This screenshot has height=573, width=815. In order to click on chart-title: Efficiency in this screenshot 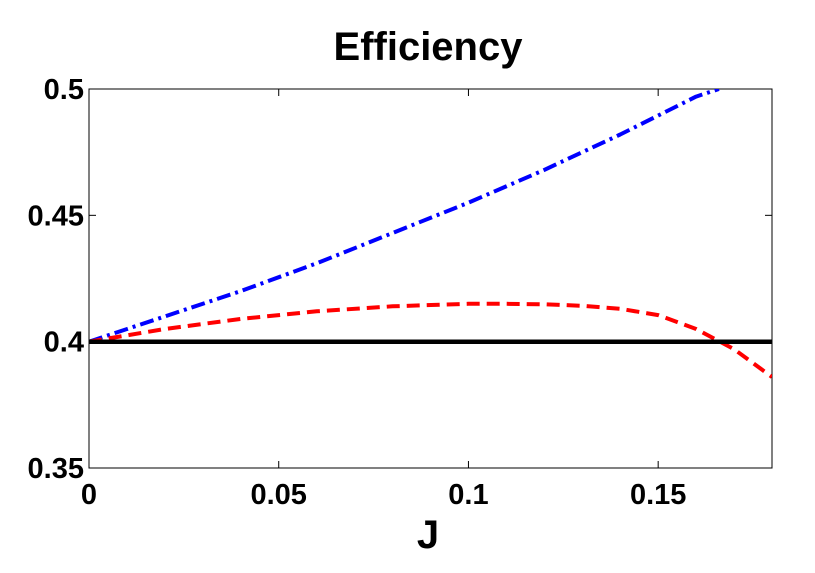, I will do `click(429, 47)`.